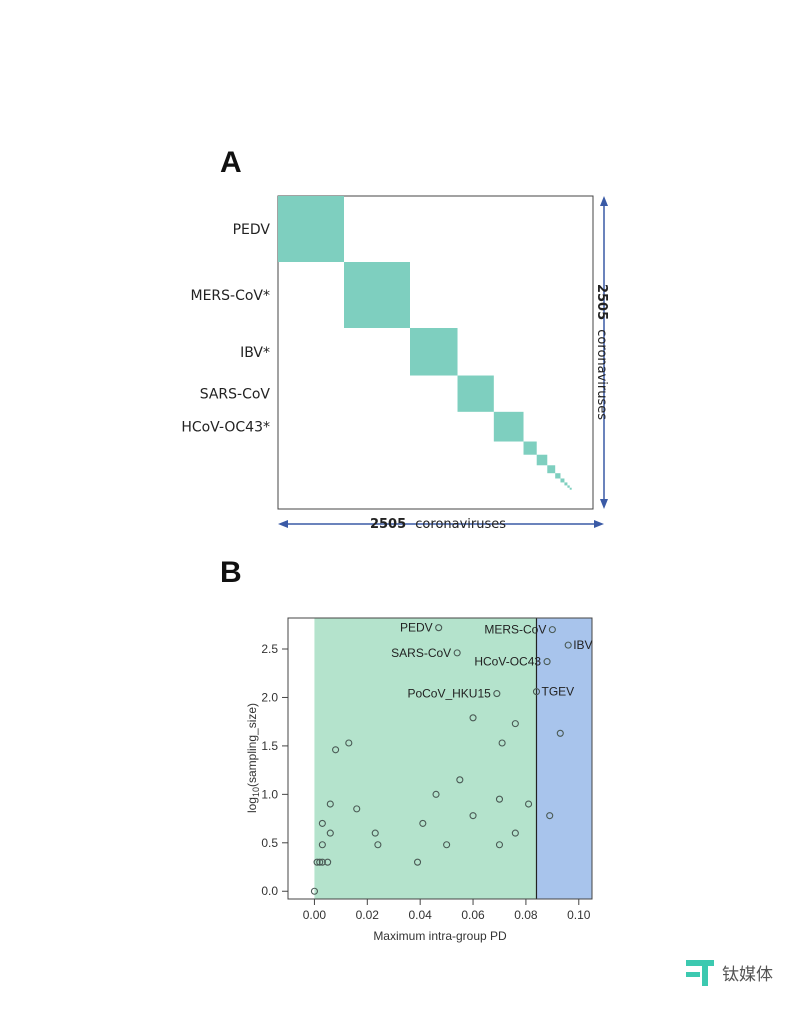 The image size is (800, 1010). What do you see at coordinates (582, 645) in the screenshot?
I see `data-point-label: IBV` at bounding box center [582, 645].